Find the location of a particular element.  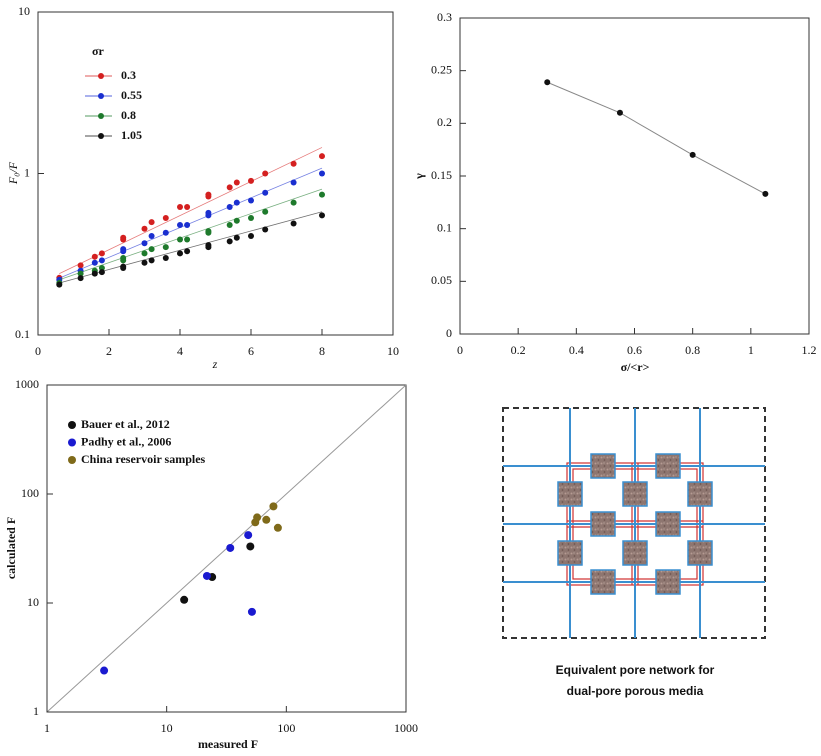

x-axis-label: σ/<r> is located at coordinates (635, 367).